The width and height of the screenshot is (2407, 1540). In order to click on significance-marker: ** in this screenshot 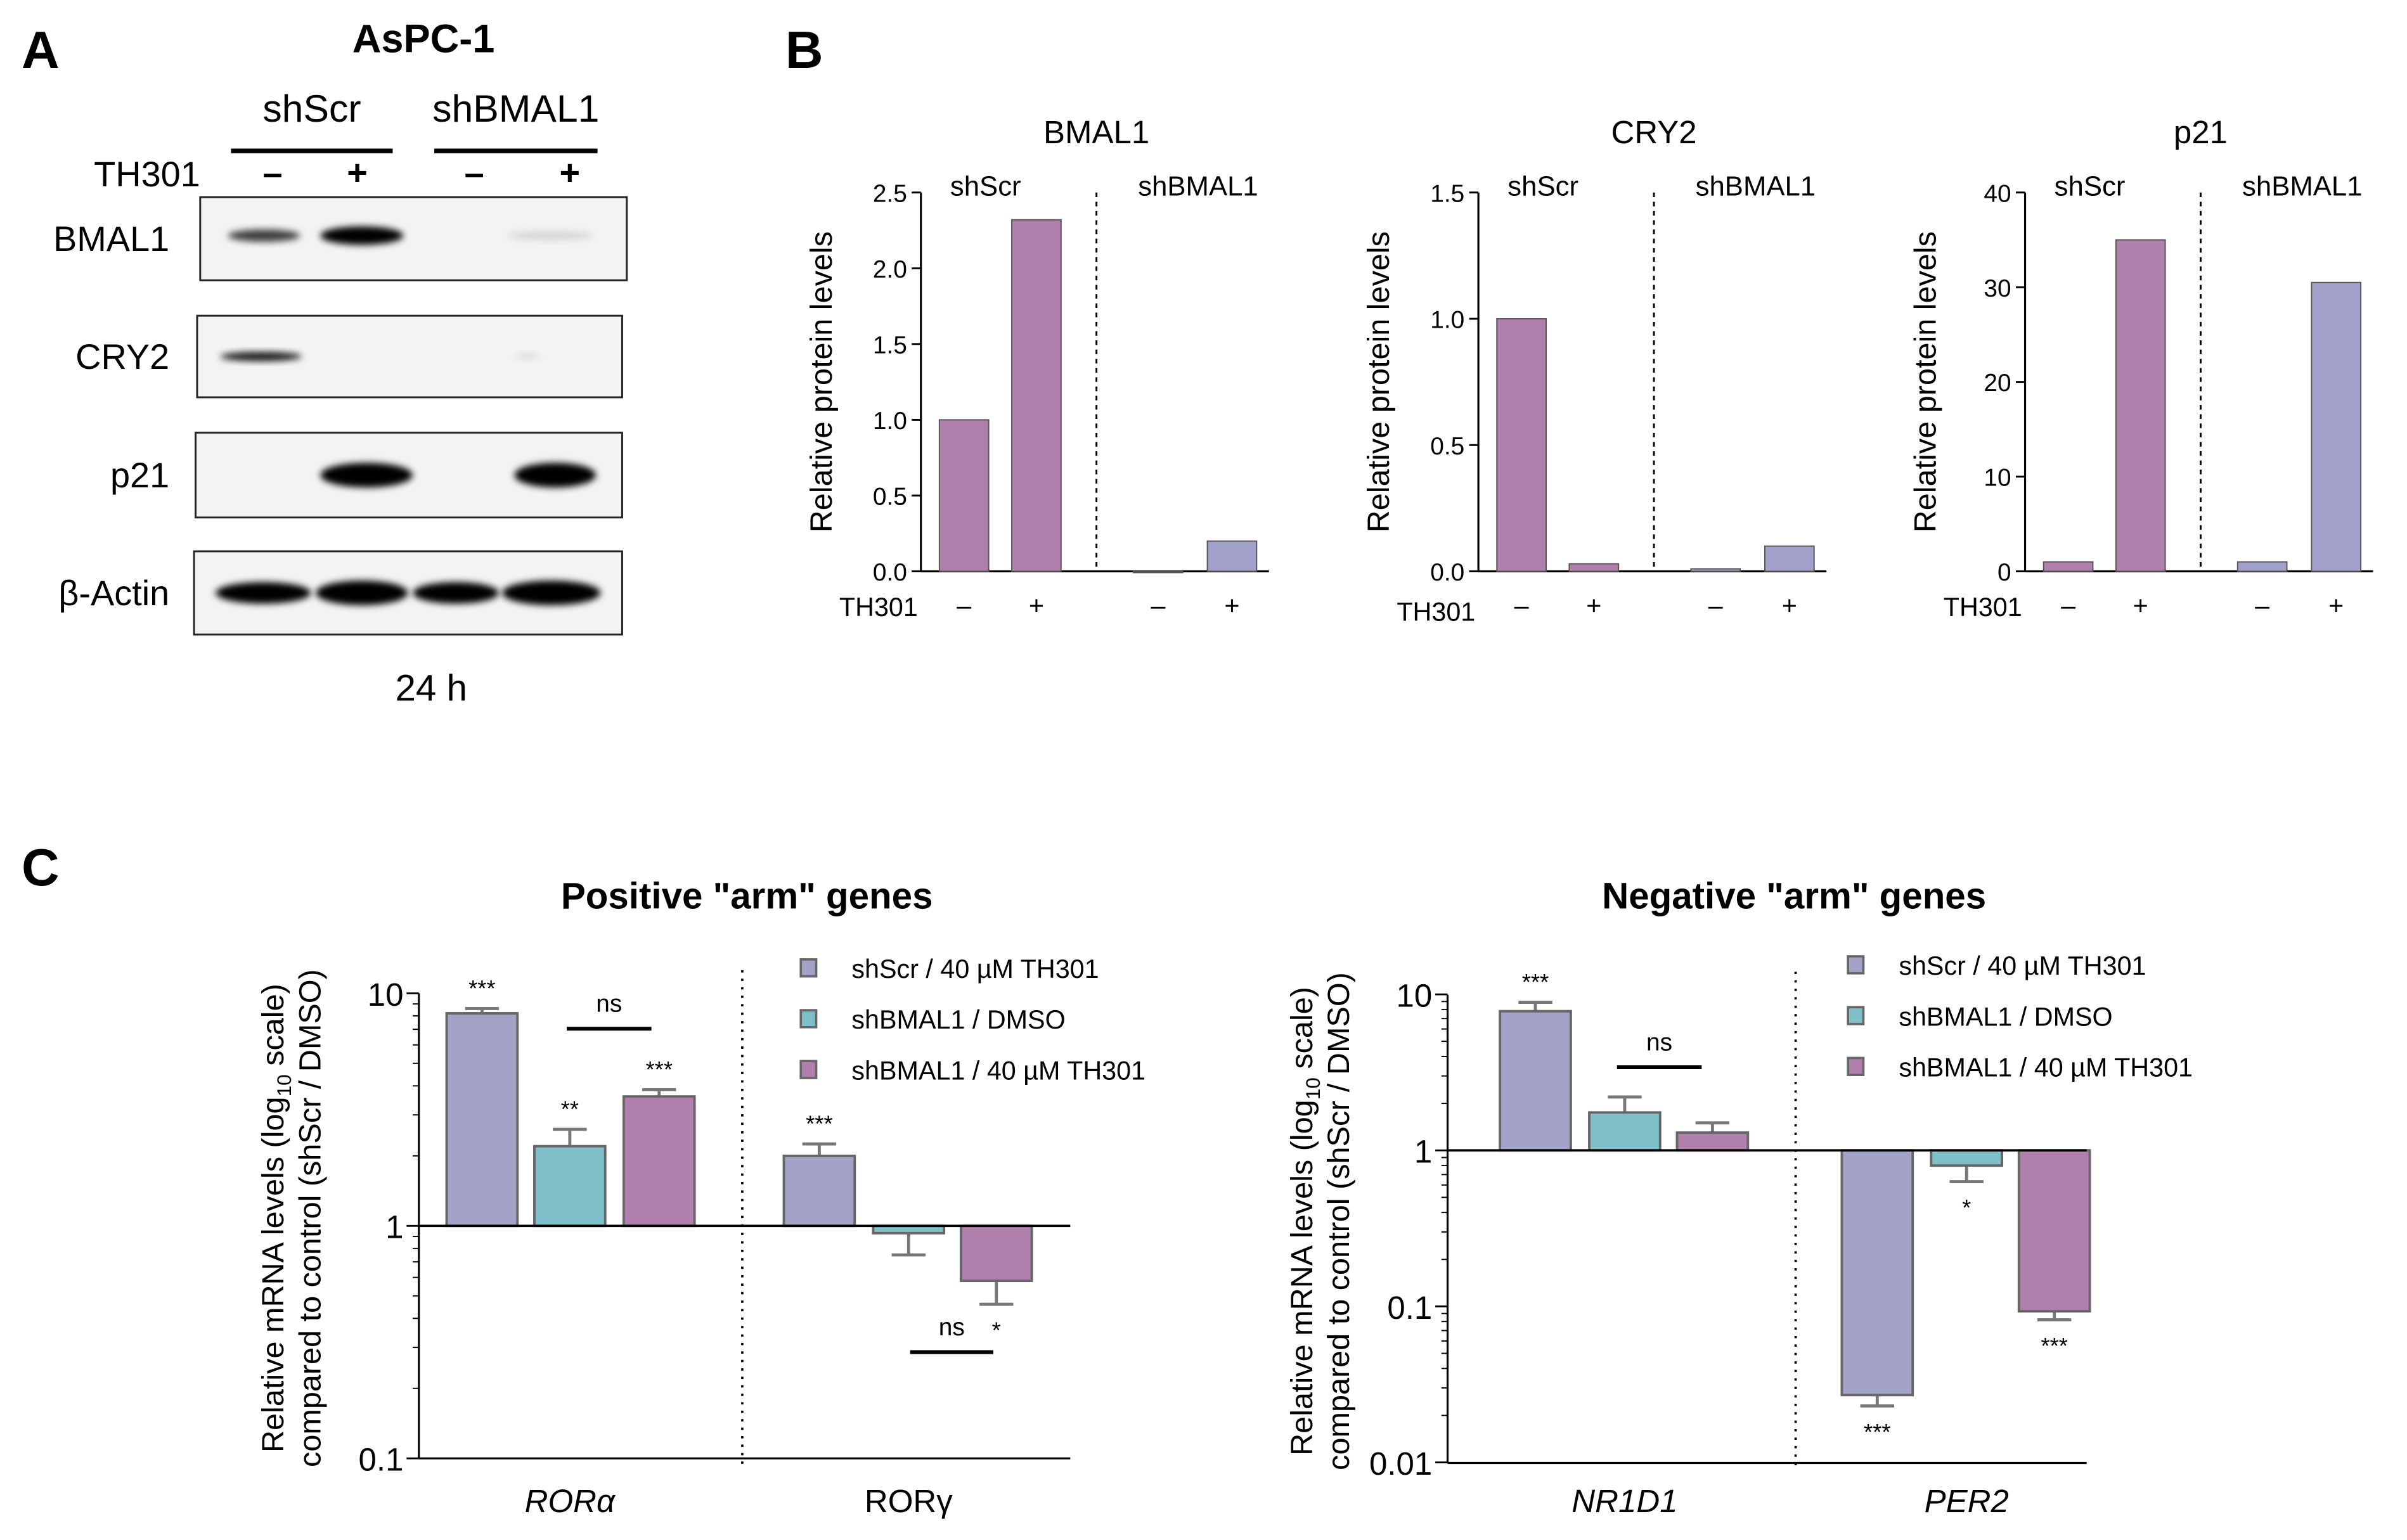, I will do `click(570, 1109)`.